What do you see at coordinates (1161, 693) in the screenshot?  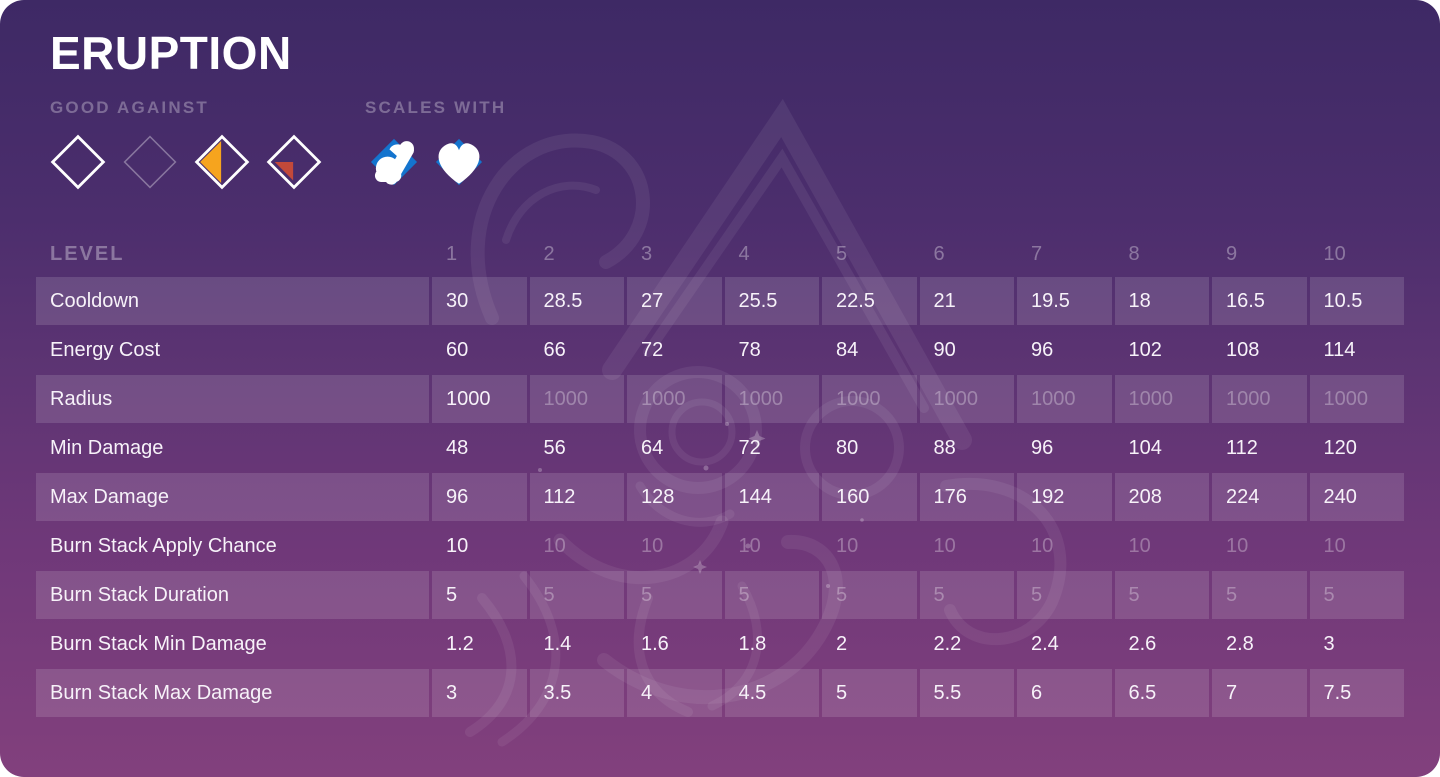 I see `stat-cell: 6.5` at bounding box center [1161, 693].